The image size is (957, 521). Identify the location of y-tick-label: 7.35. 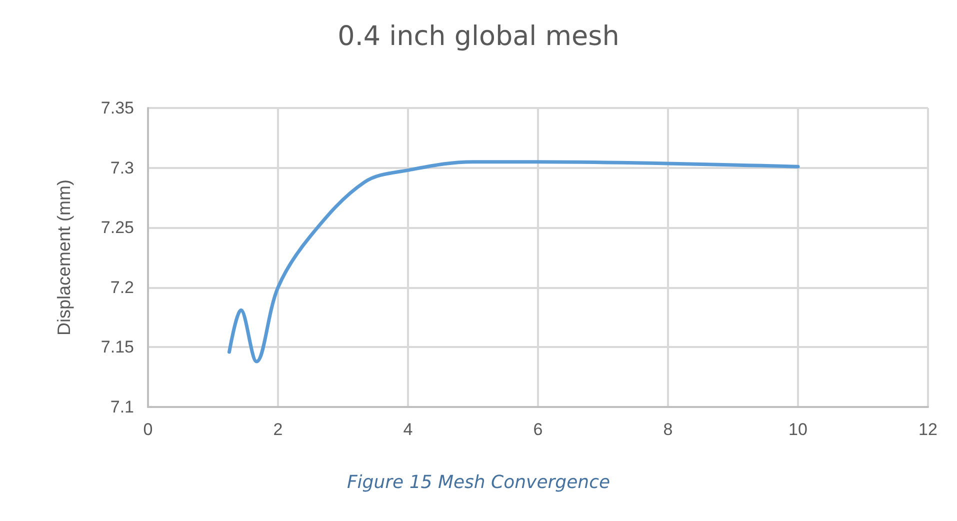
(117, 108).